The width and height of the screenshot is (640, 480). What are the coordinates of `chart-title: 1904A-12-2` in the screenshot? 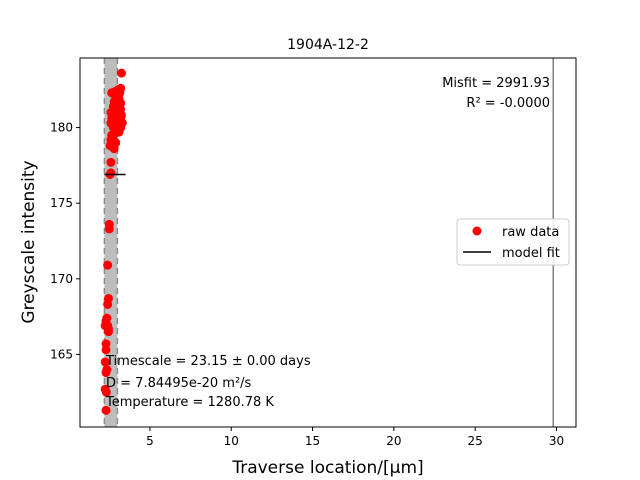 It's located at (328, 45).